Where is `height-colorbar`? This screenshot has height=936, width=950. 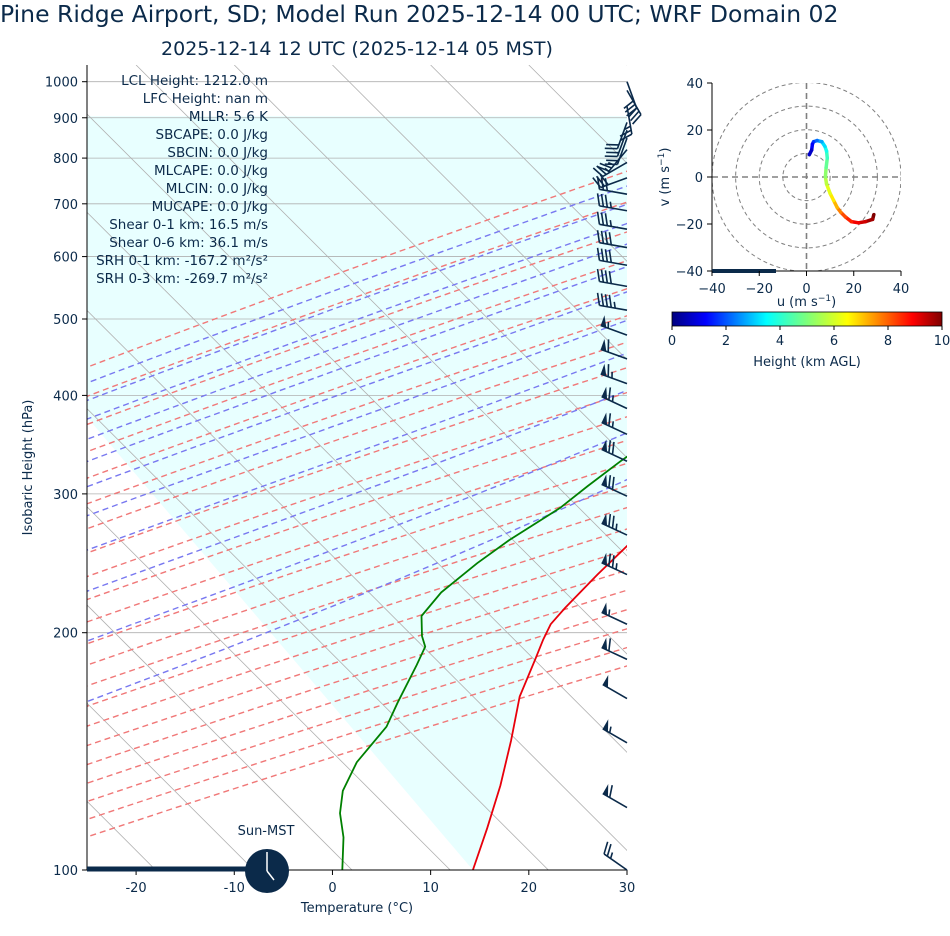
height-colorbar is located at coordinates (807, 319).